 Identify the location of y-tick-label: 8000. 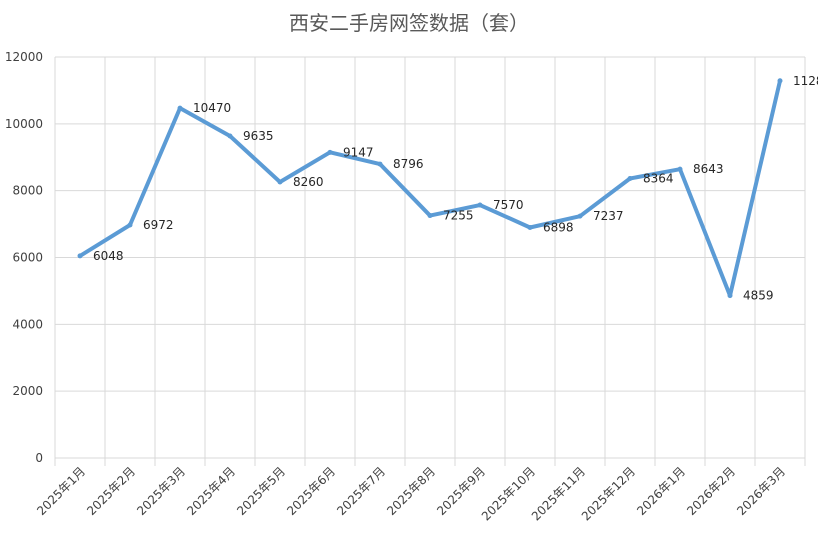
(27, 191).